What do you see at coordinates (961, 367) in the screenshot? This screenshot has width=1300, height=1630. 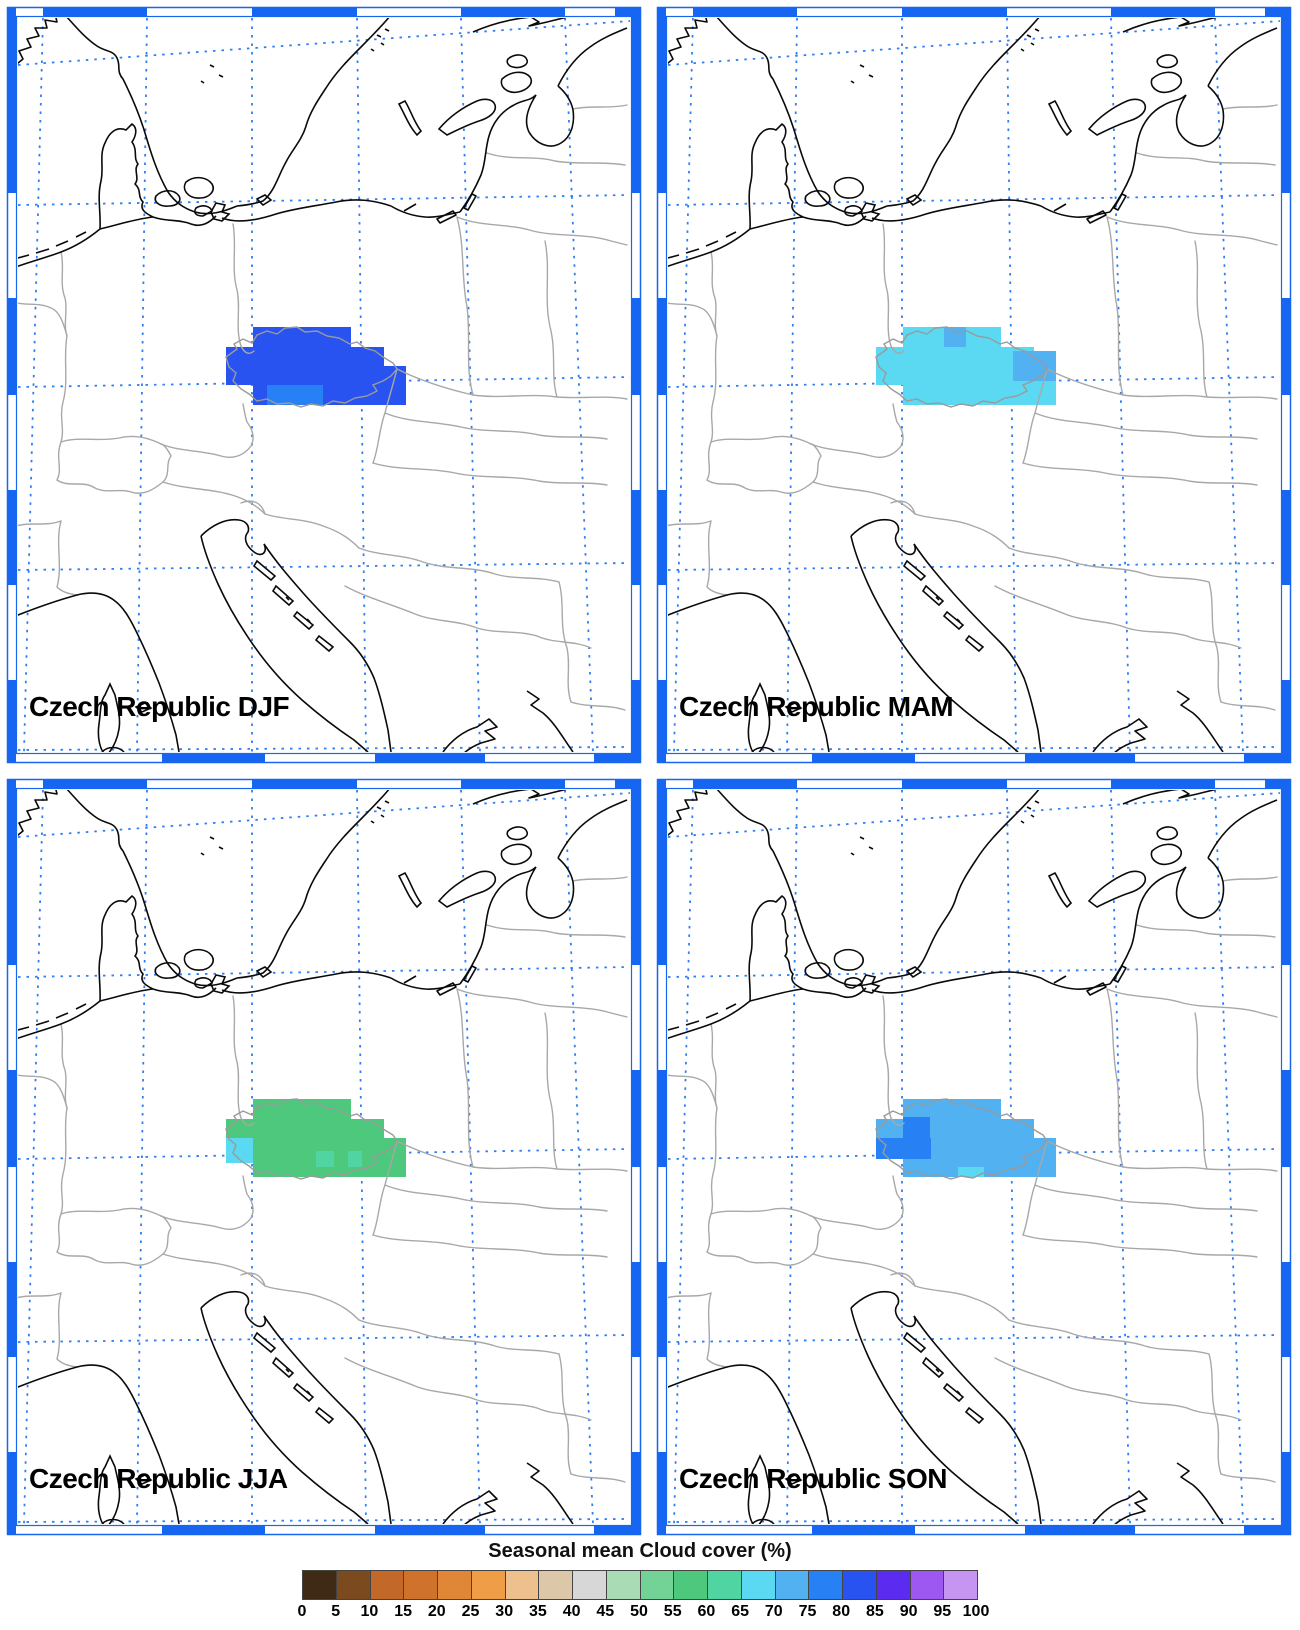 I see `czech-republic-border` at bounding box center [961, 367].